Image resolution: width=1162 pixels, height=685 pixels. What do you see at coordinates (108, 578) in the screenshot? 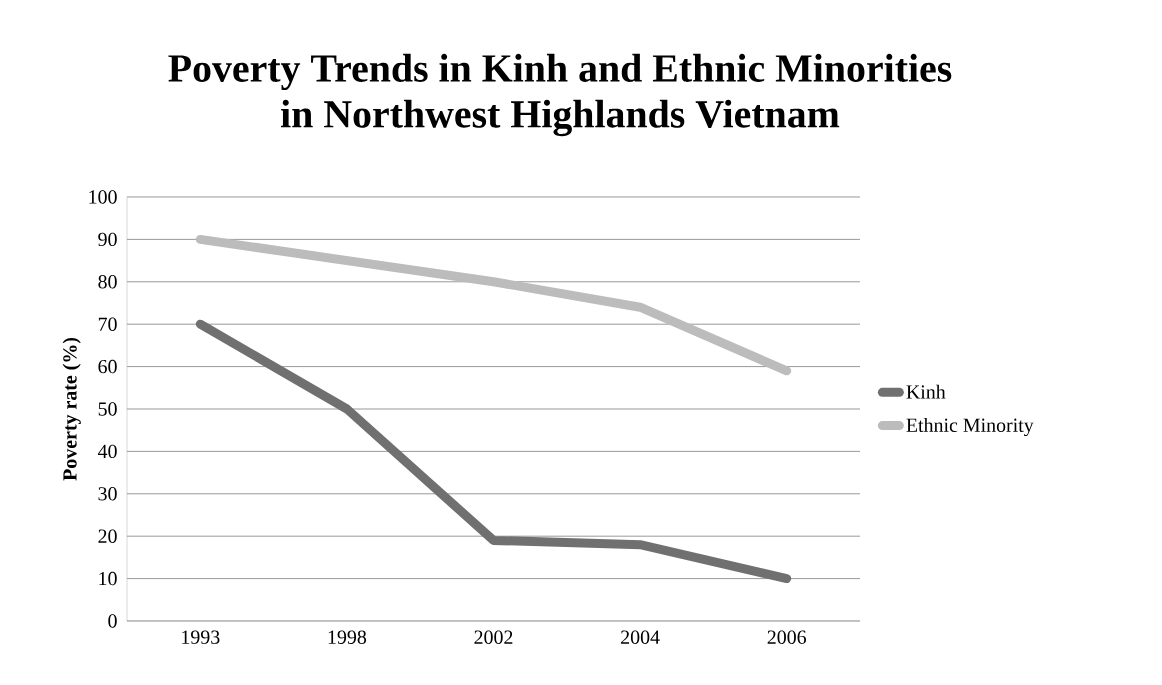
I see `y-tick-label: 10` at bounding box center [108, 578].